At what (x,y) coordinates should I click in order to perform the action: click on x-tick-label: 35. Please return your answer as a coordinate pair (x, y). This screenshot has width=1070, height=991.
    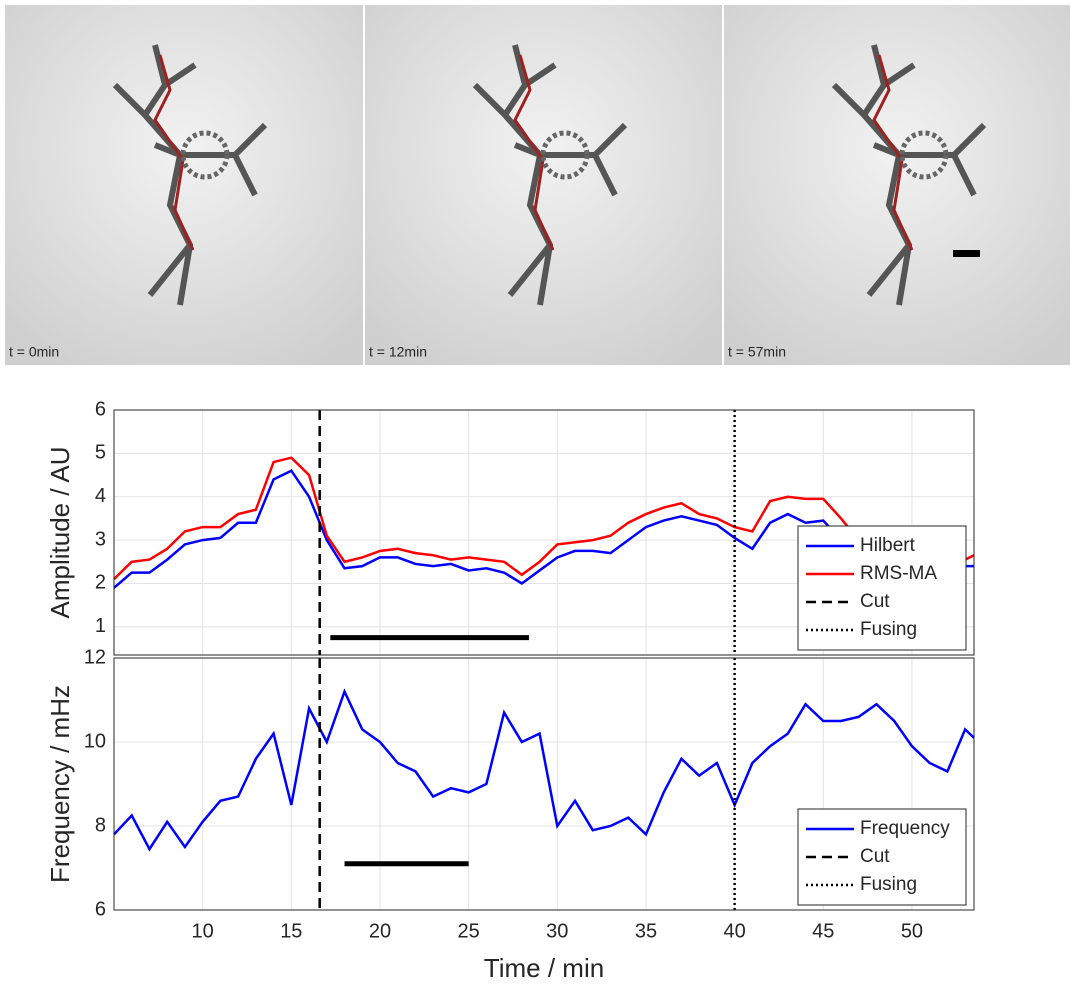
    Looking at the image, I should click on (646, 931).